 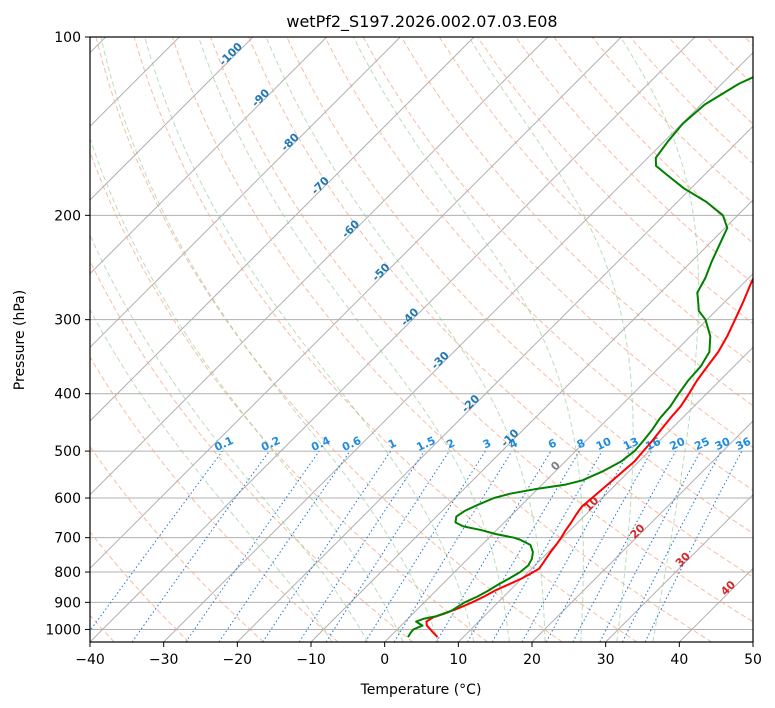 What do you see at coordinates (380, 271) in the screenshot?
I see `isotherm-label: -50` at bounding box center [380, 271].